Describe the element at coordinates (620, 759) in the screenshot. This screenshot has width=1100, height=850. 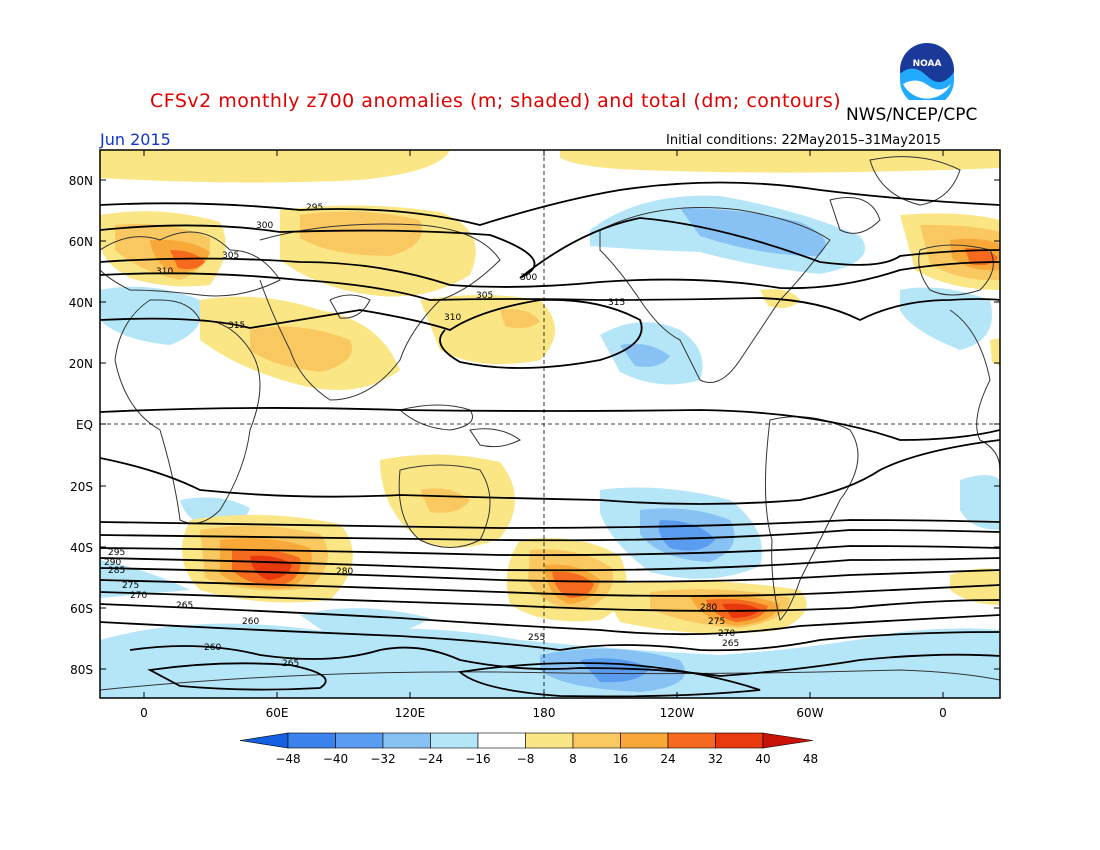
I see `colorbar-label: 16` at that location.